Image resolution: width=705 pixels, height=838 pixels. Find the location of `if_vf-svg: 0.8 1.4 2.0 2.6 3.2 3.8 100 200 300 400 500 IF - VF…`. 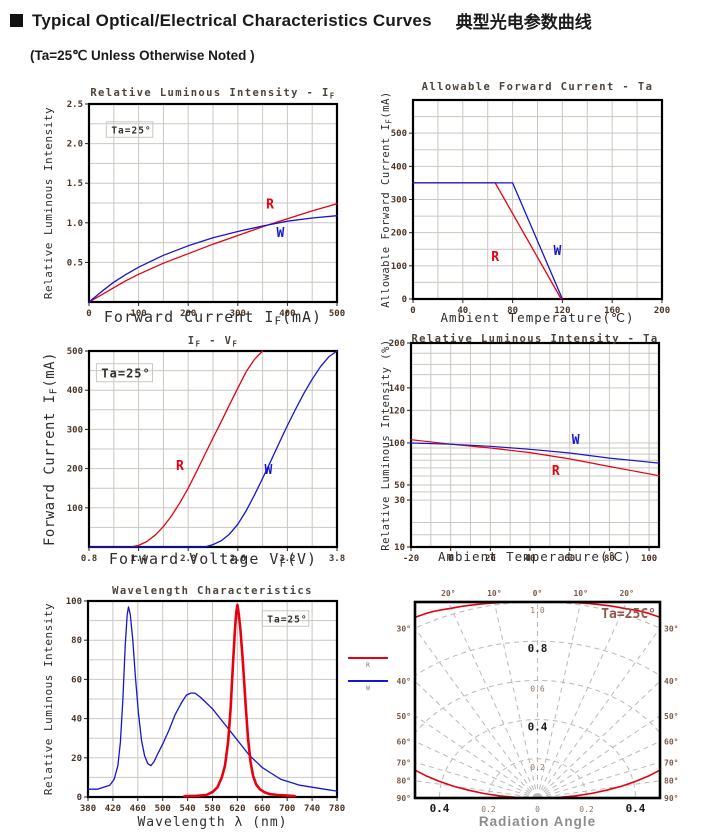

if_vf-svg: 0.8 1.4 2.0 2.6 3.2 3.8 100 200 300 400 500 IF - VF… is located at coordinates (193, 452).